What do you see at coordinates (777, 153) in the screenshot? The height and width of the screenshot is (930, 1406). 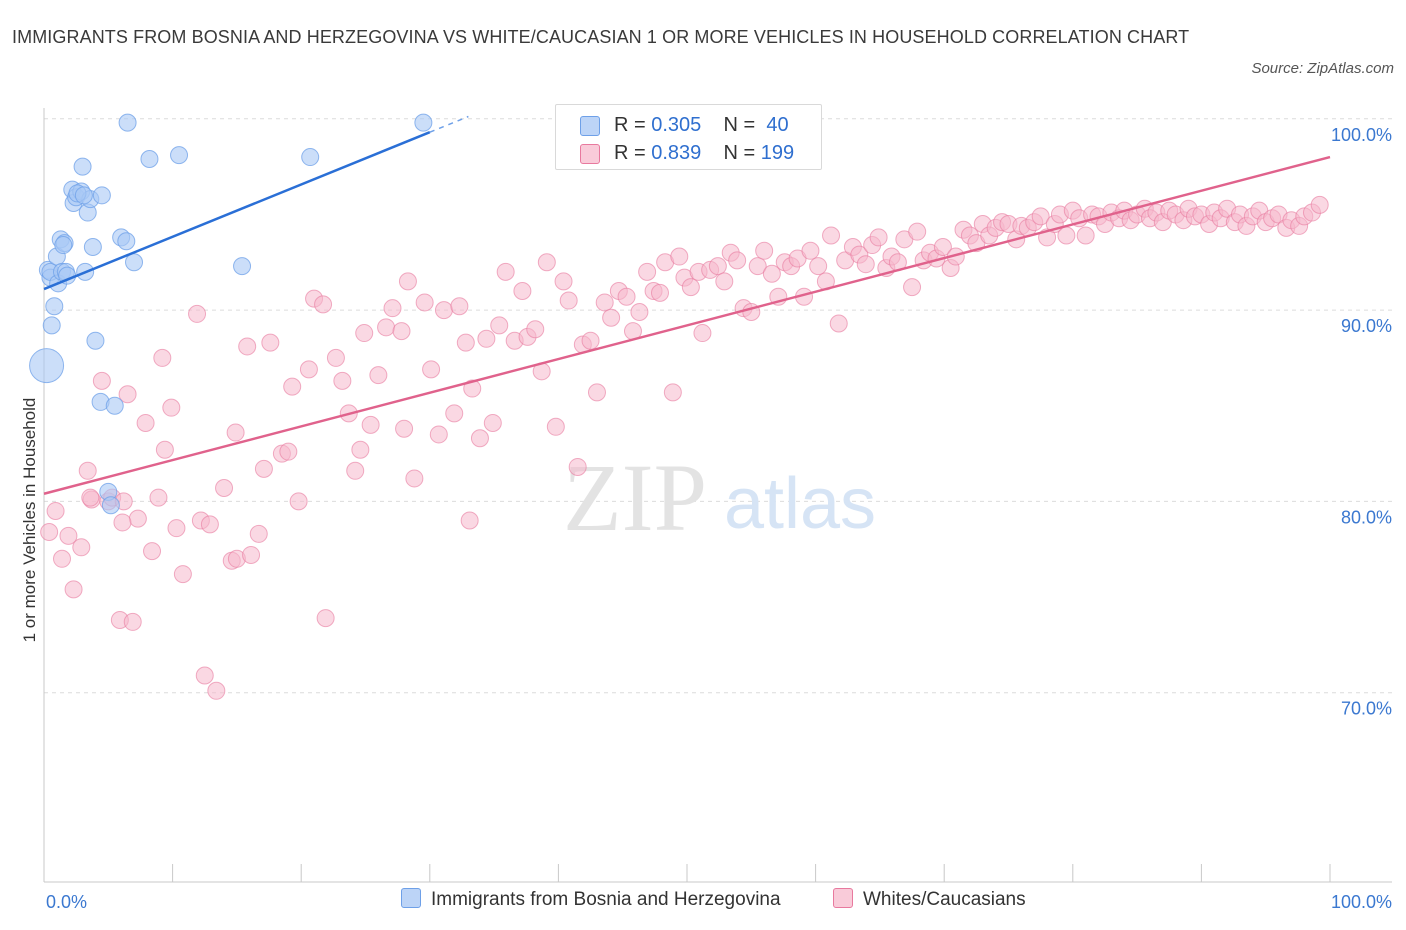 I see `n-value-white: 199` at bounding box center [777, 153].